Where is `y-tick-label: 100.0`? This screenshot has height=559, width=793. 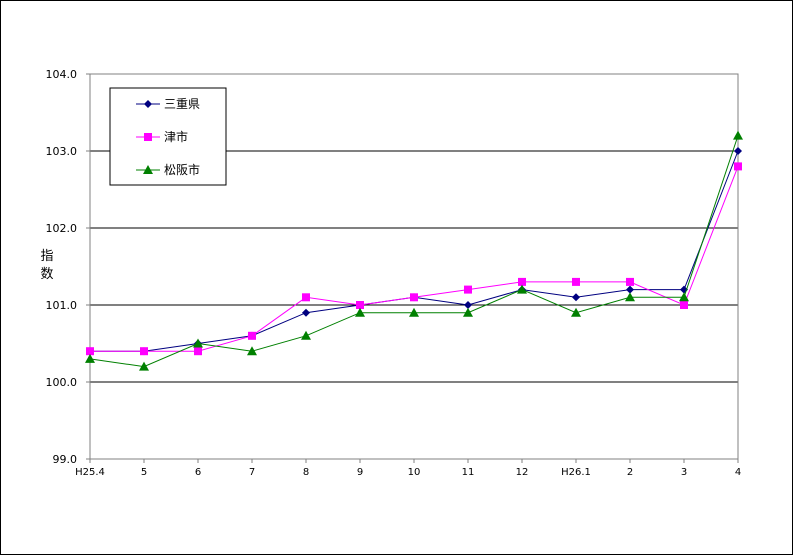
y-tick-label: 100.0 is located at coordinates (62, 382).